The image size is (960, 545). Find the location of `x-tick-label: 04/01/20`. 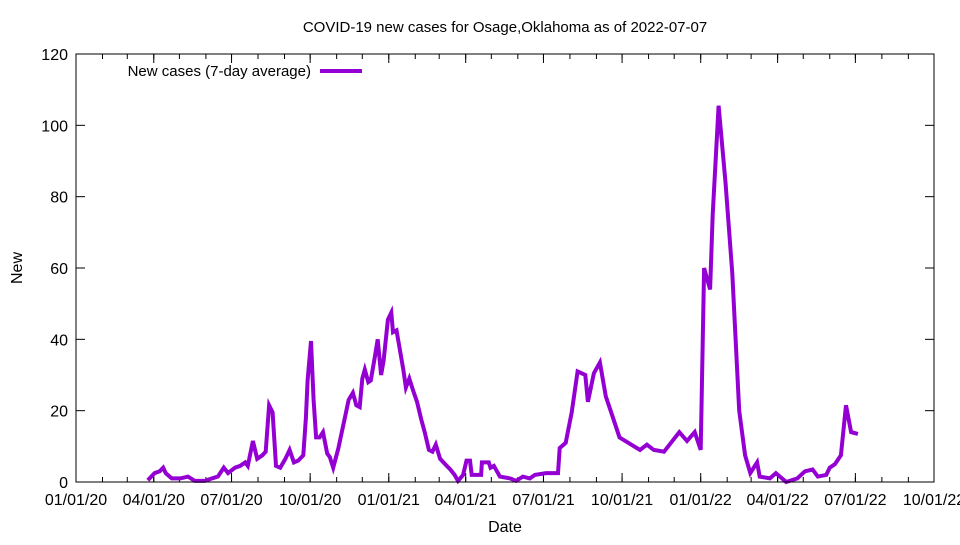

x-tick-label: 04/01/20 is located at coordinates (154, 500).